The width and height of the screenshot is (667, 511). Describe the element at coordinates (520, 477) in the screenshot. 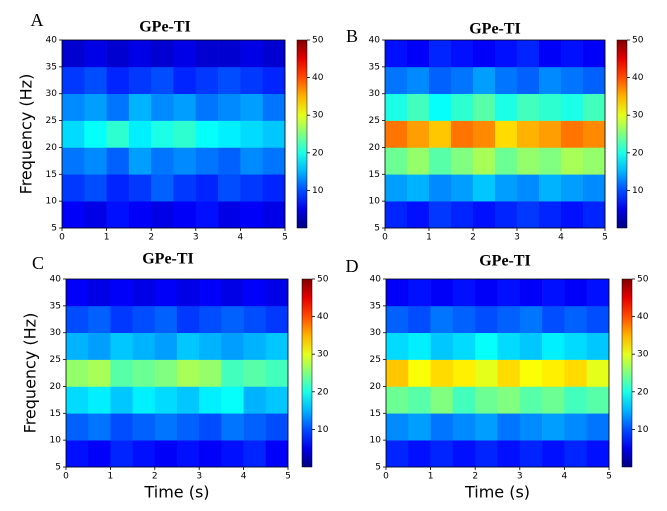

I see `x-tick-label: 3` at that location.